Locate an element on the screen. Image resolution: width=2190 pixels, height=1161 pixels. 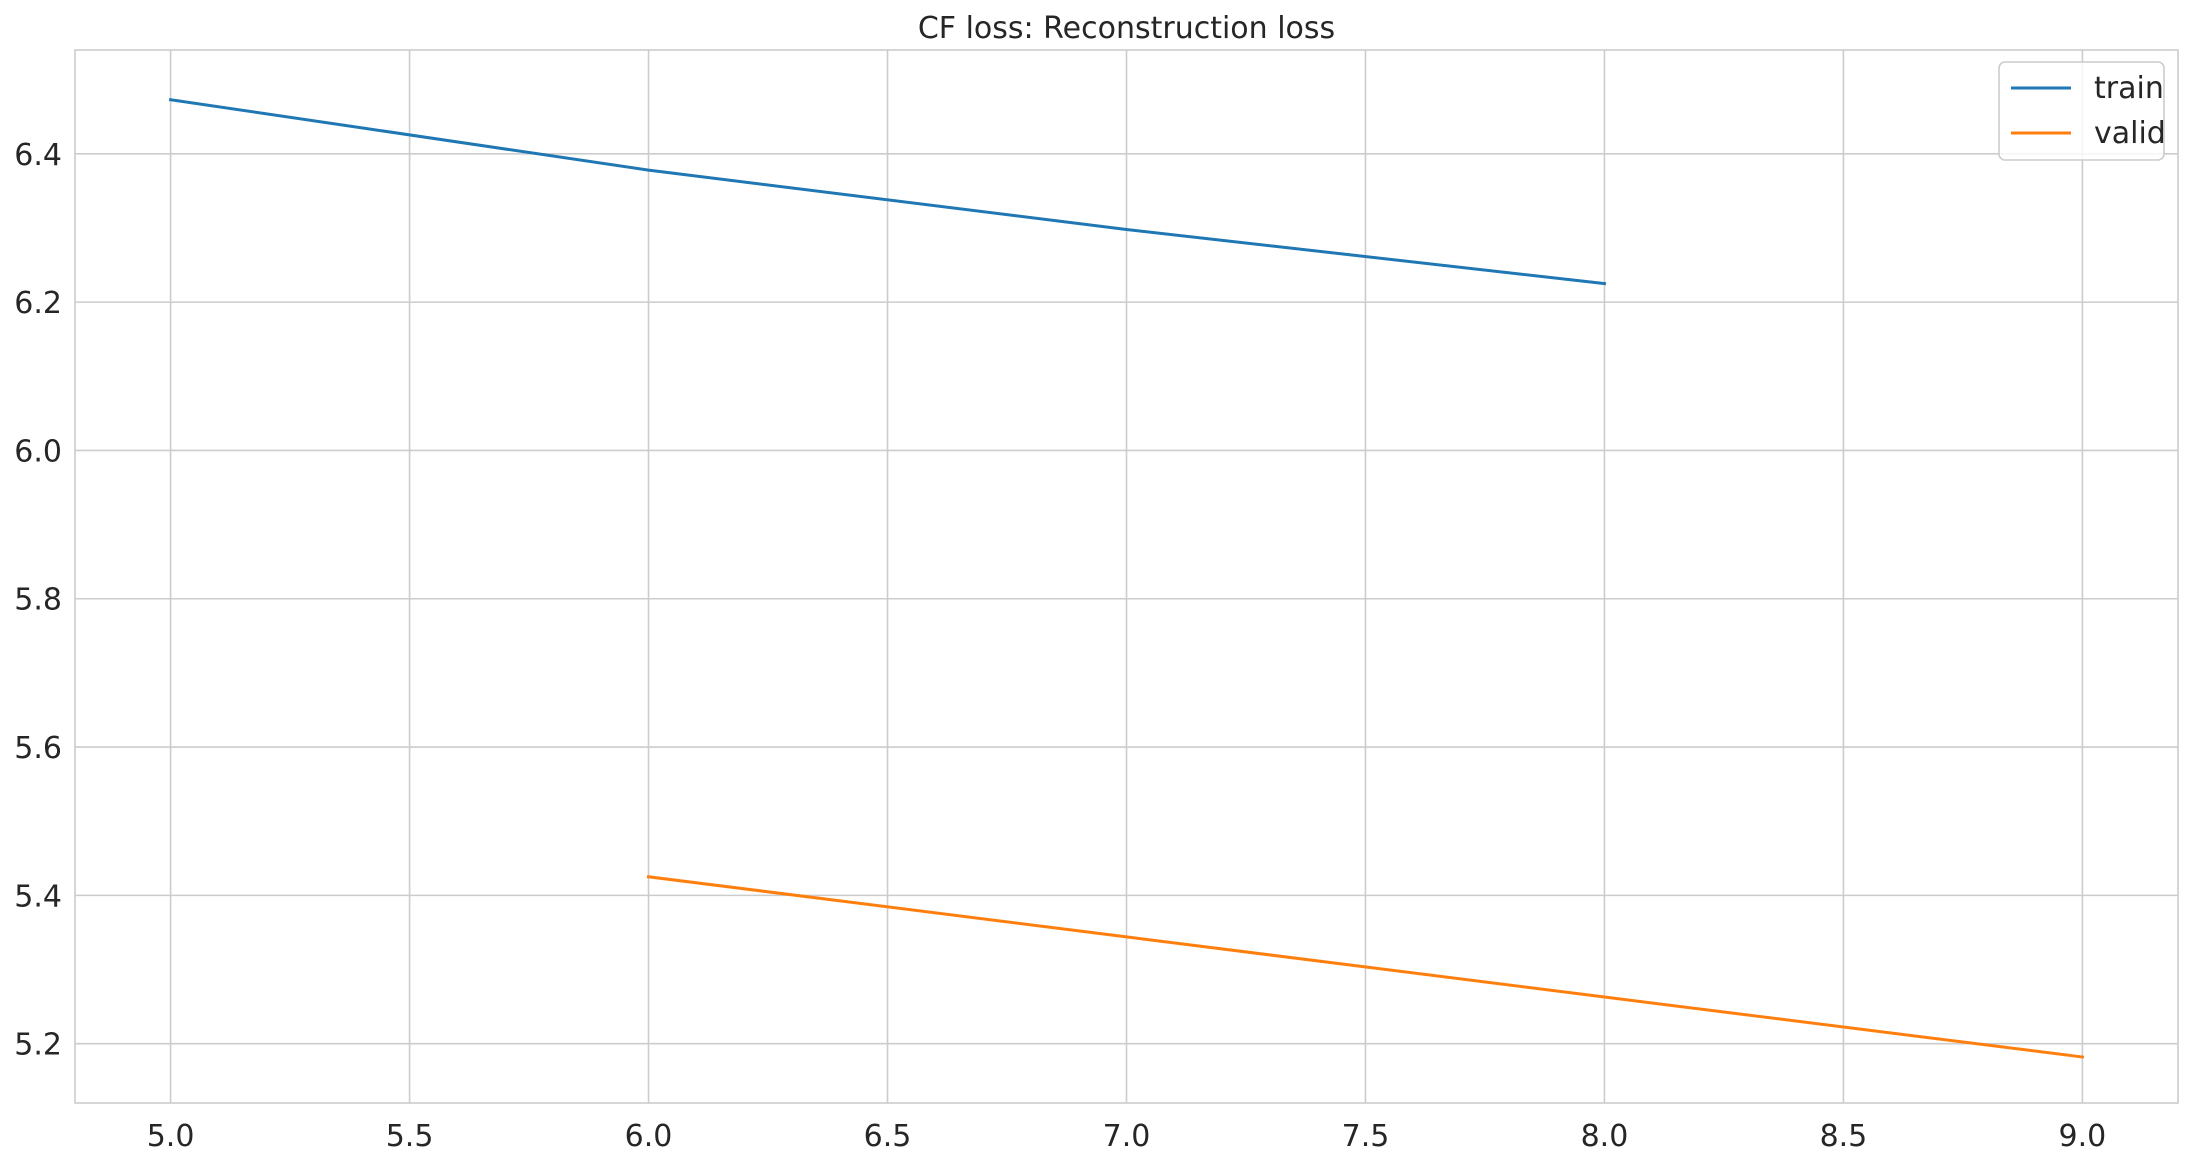
legend-label-valid: valid is located at coordinates (2130, 133).